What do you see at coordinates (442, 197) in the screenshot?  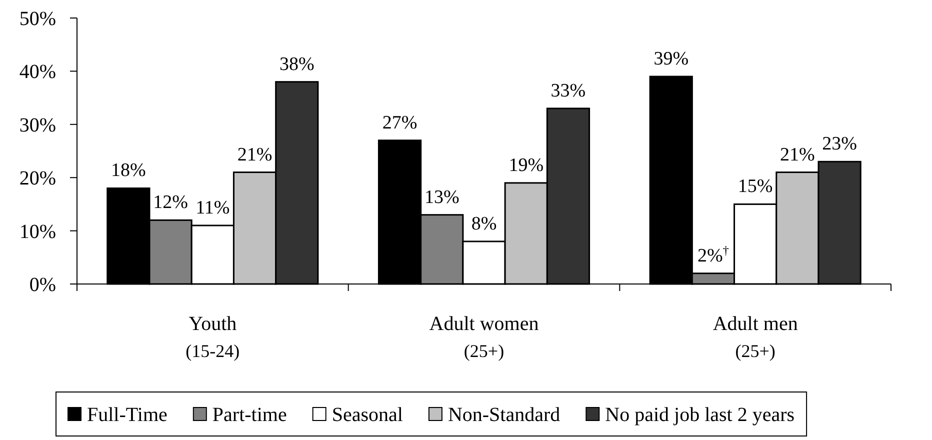 I see `data-label: 13%` at bounding box center [442, 197].